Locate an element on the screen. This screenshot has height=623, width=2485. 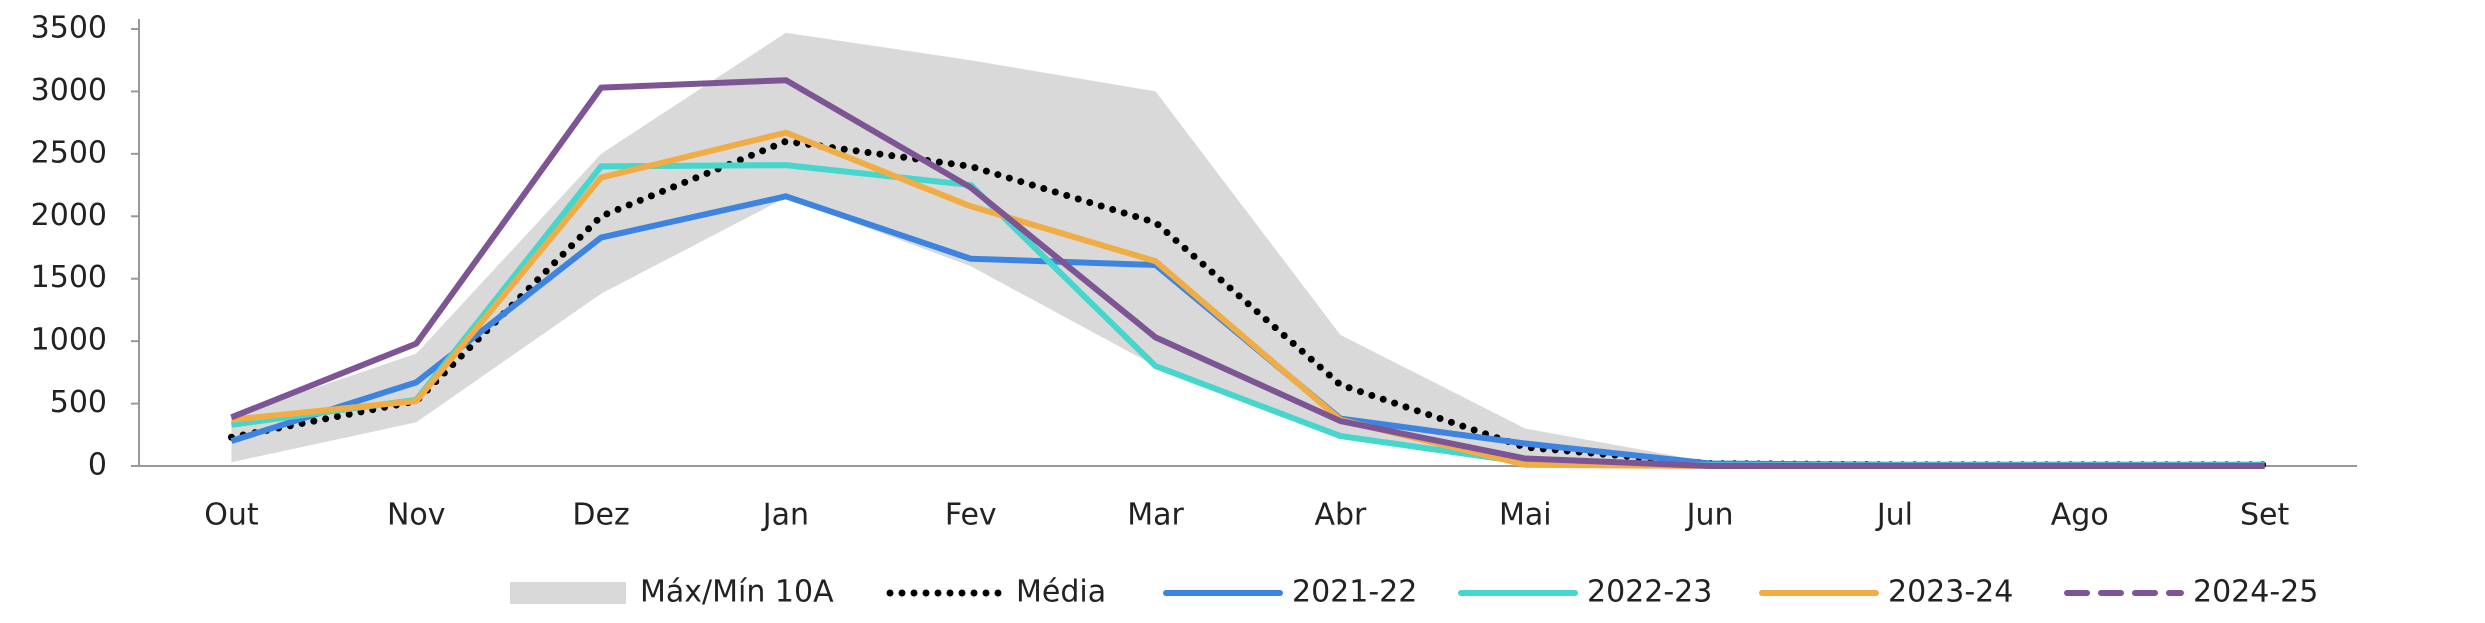
x-tick-label: Jun is located at coordinates (1709, 515).